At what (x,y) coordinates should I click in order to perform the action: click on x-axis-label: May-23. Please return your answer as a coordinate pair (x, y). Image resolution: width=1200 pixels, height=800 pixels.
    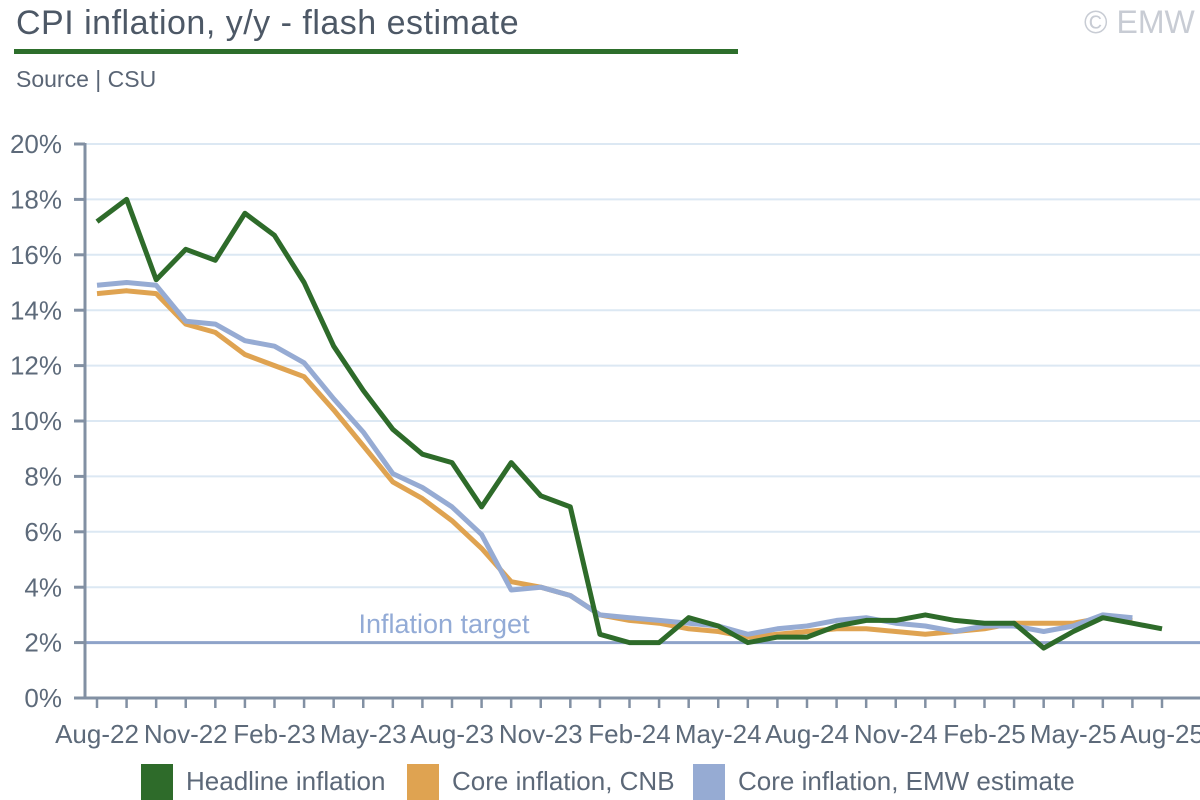
    Looking at the image, I should click on (363, 734).